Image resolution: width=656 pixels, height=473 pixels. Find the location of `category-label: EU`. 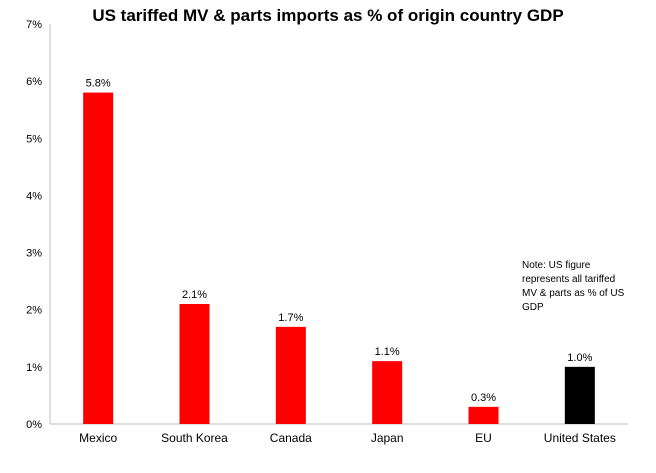

category-label: EU is located at coordinates (483, 438).